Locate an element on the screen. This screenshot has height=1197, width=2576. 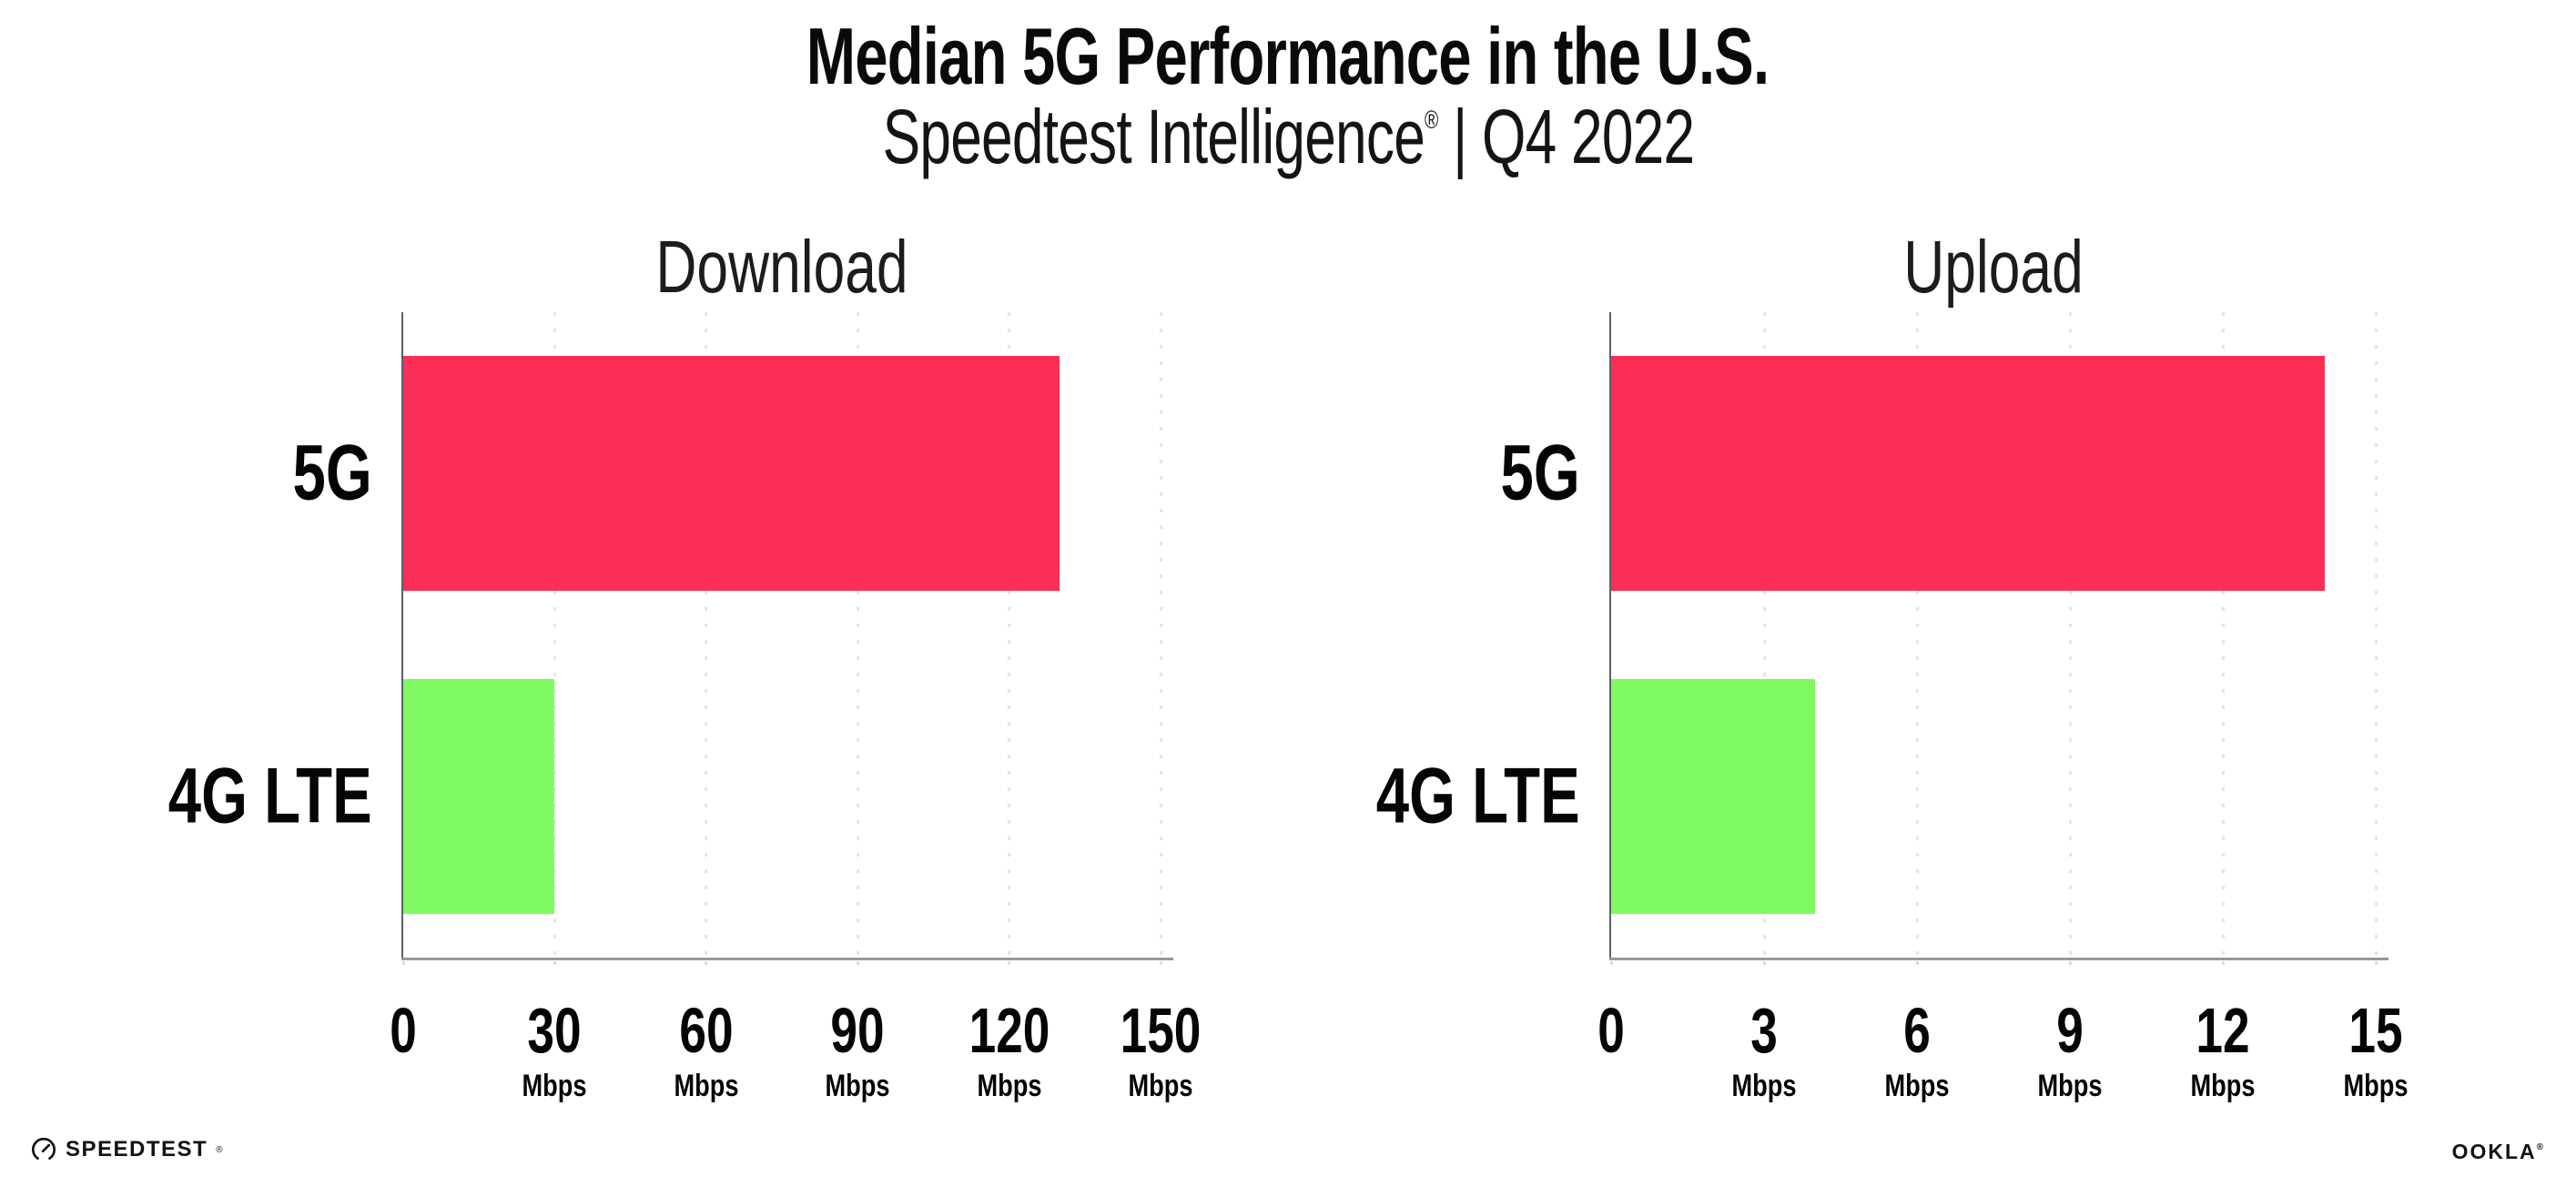
page-subtitle: Speedtest Intelligence® | Q4 2022 is located at coordinates (1288, 136).